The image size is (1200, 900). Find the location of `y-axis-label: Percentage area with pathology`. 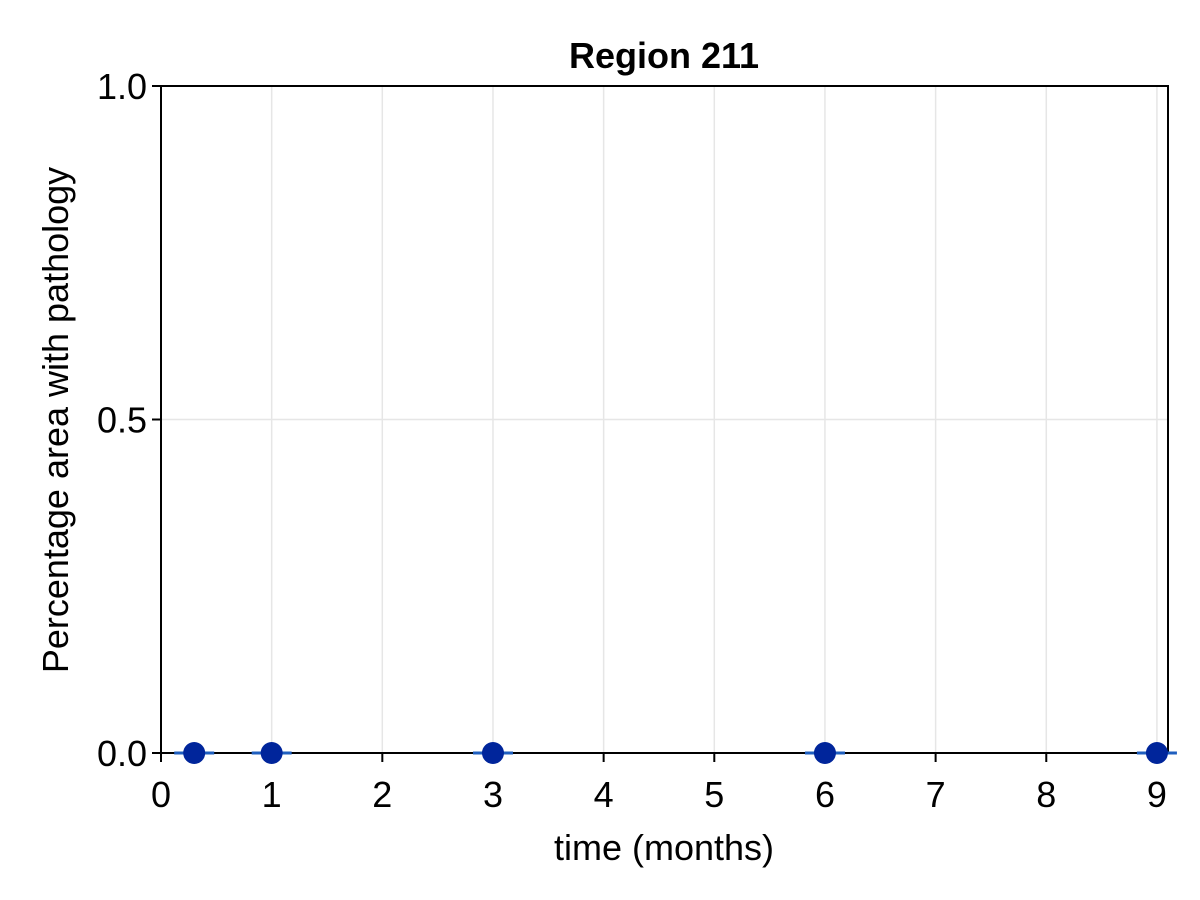

y-axis-label: Percentage area with pathology is located at coordinates (55, 420).